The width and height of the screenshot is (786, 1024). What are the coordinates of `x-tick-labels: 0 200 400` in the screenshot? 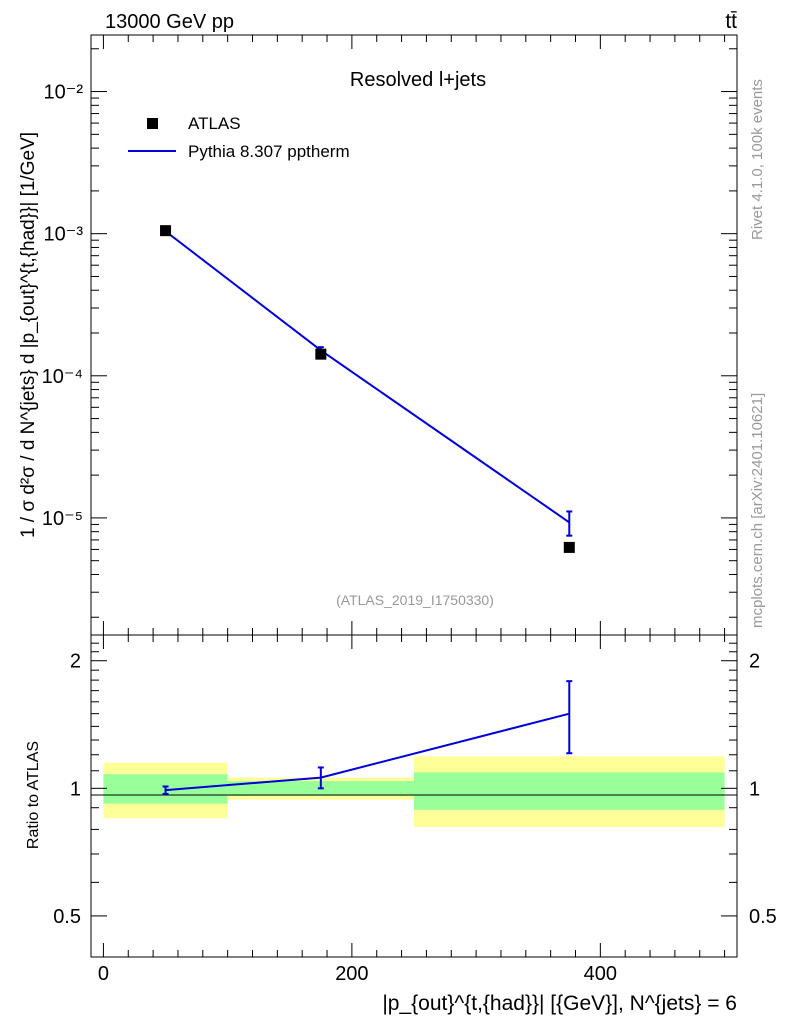 It's located at (357, 974).